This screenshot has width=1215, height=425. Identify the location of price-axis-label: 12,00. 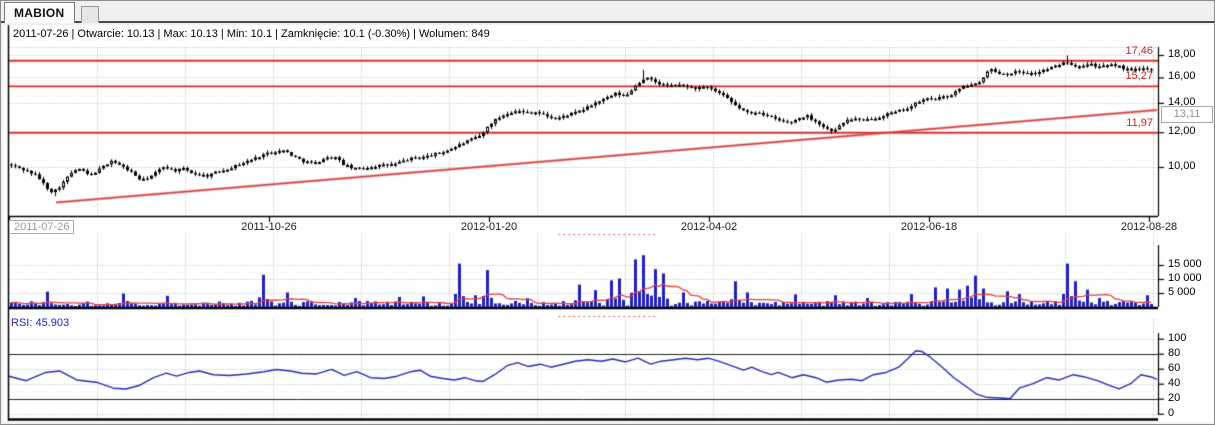
(1182, 131).